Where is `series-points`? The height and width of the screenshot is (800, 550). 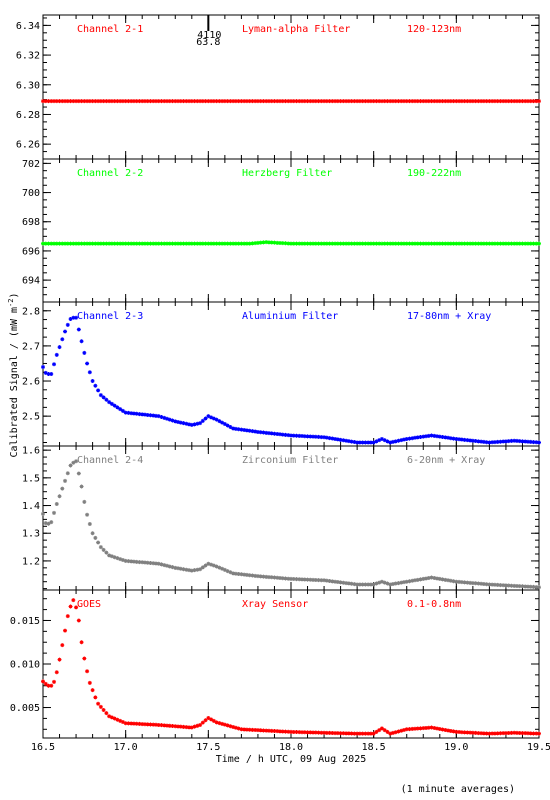 series-points is located at coordinates (291, 101).